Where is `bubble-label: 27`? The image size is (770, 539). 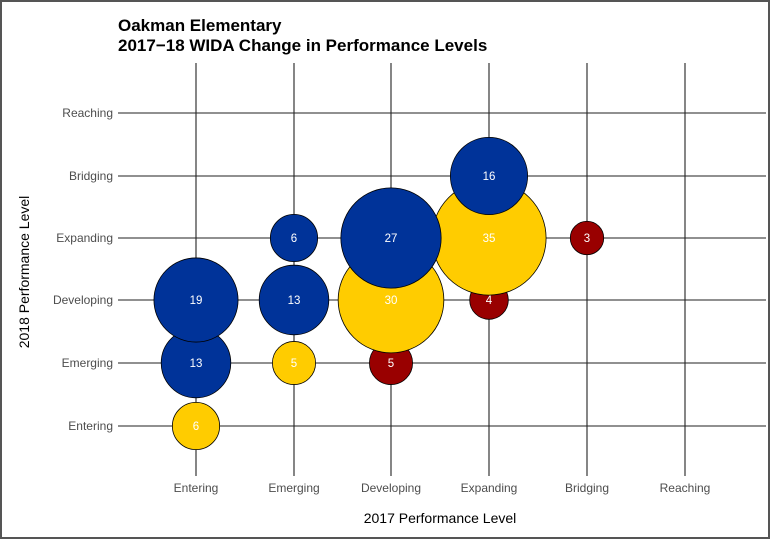 bubble-label: 27 is located at coordinates (391, 239).